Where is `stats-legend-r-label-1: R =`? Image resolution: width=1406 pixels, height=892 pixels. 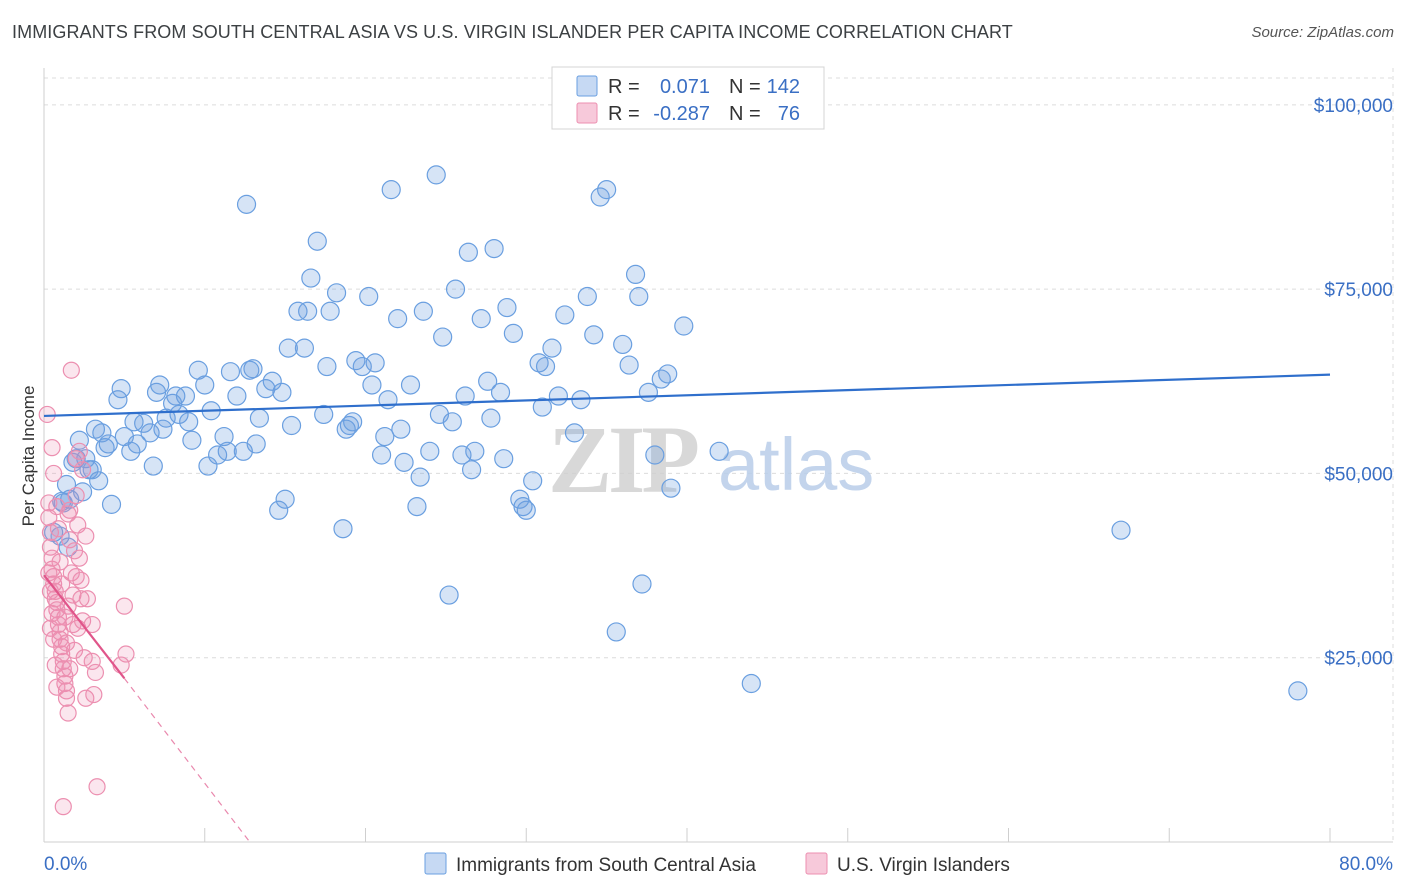 stats-legend-r-label-1: R = is located at coordinates (624, 87).